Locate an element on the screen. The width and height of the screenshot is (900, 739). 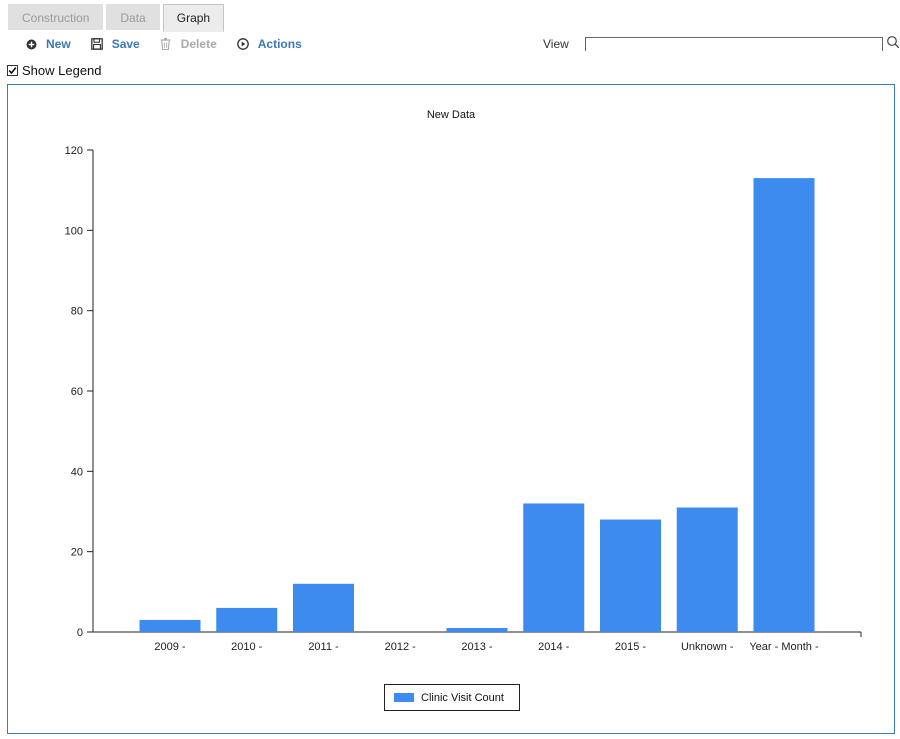
actions-button: Actions is located at coordinates (269, 44).